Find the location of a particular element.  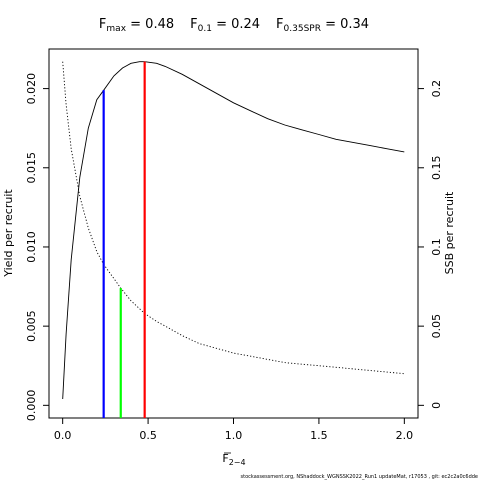

y2-tick-label-0: 0 is located at coordinates (436, 405).